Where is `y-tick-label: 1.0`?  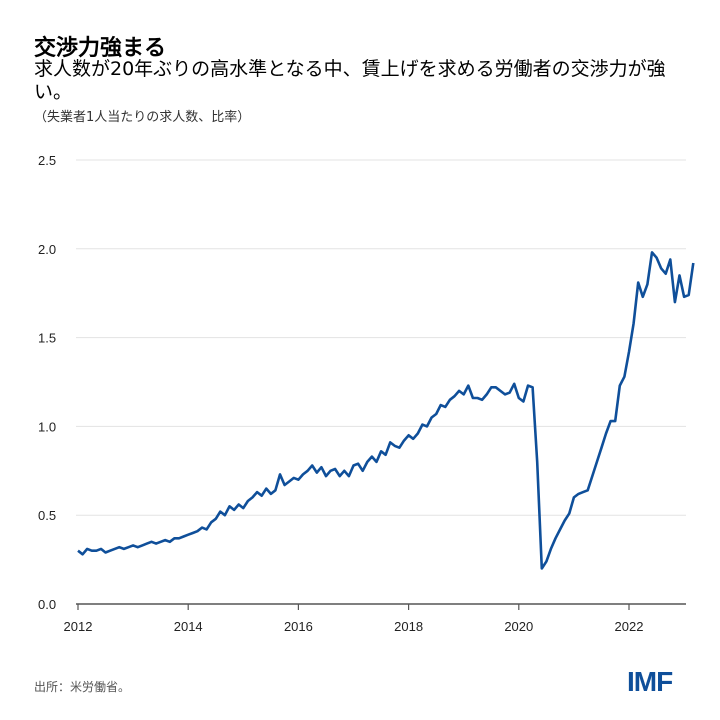
y-tick-label: 1.0 is located at coordinates (47, 426).